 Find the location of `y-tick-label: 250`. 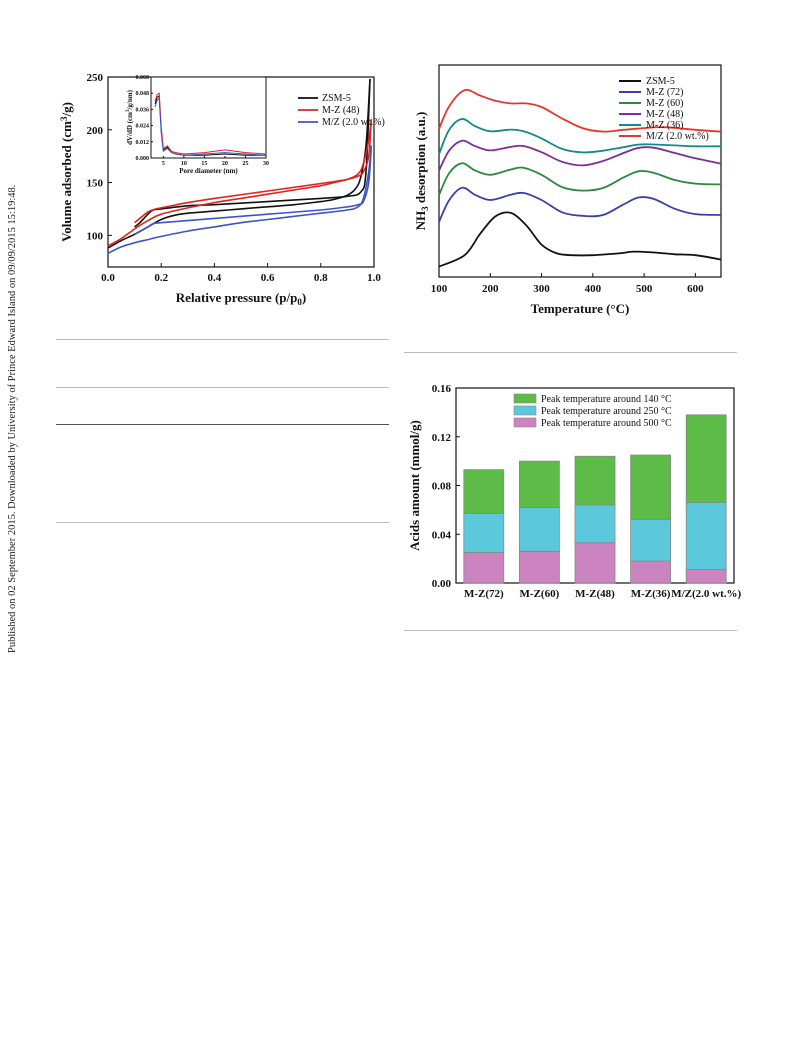

y-tick-label: 250 is located at coordinates (95, 78).